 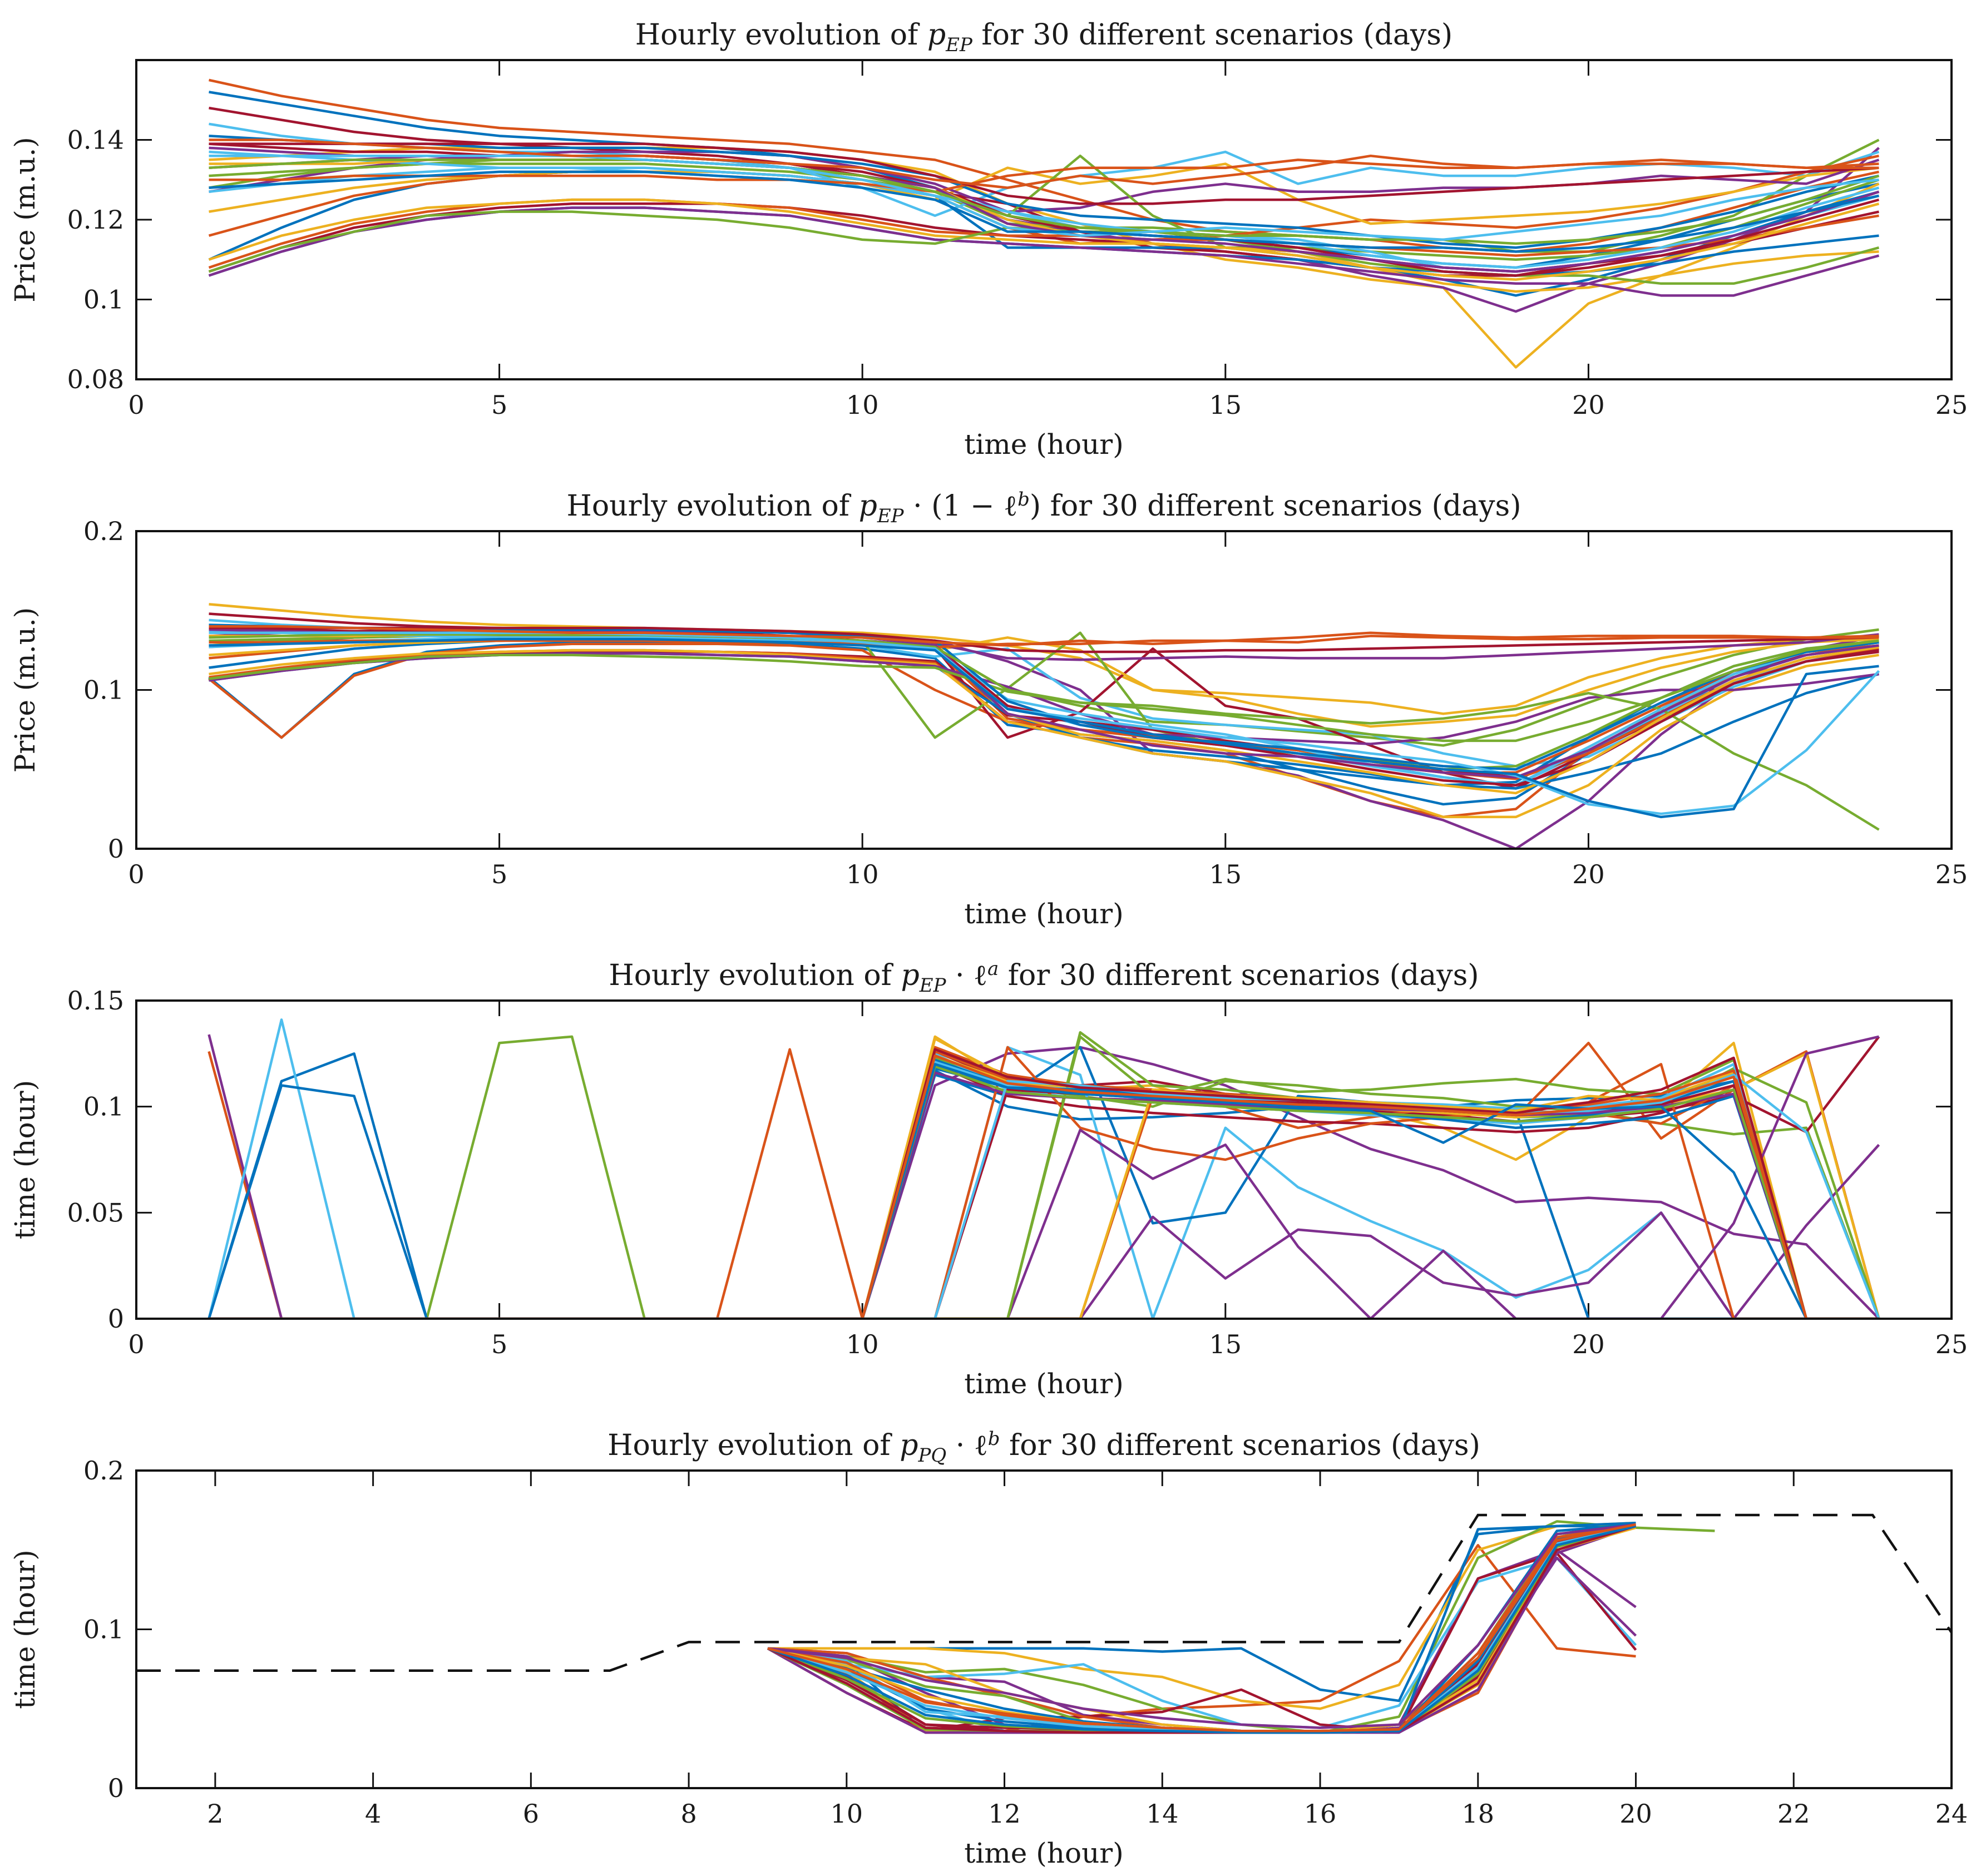 I want to click on series-line-s27, so click(x=1045, y=723).